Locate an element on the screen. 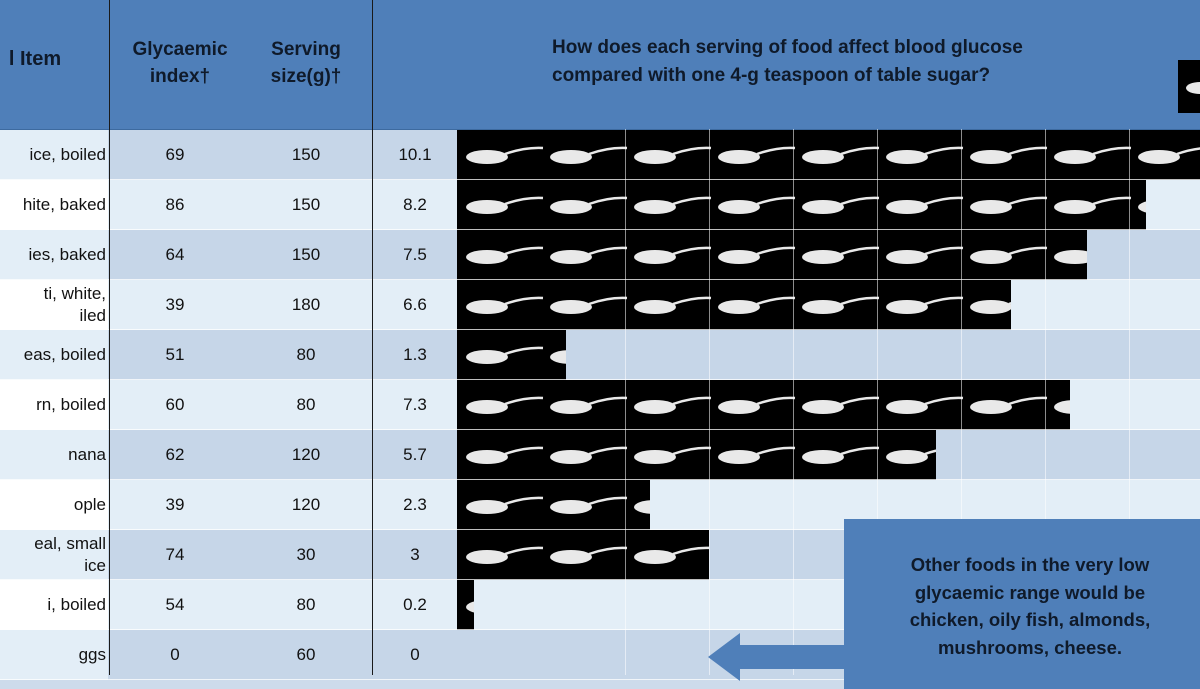  table-row: ies, baked 64 150 7.5 is located at coordinates (600, 255).